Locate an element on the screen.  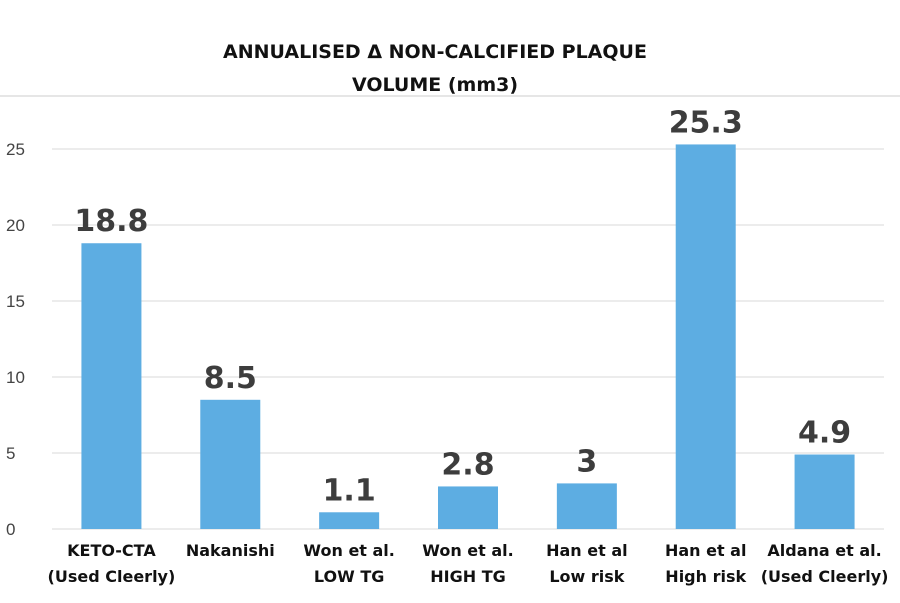
y-tick-label: 20 is located at coordinates (15, 225).